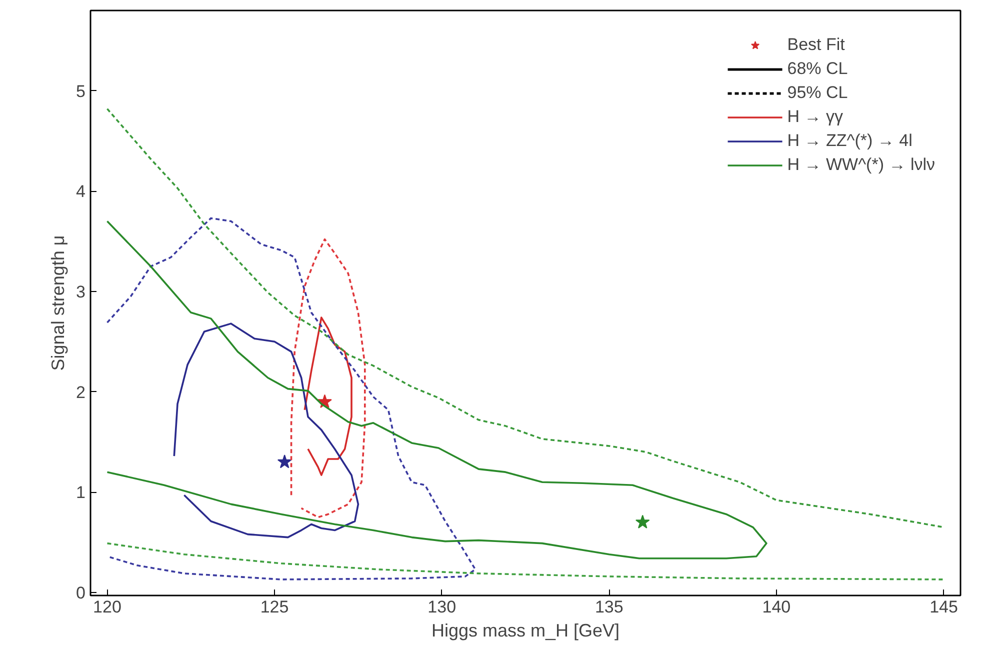 The image size is (989, 664). What do you see at coordinates (776, 607) in the screenshot?
I see `x-tick-label: 140` at bounding box center [776, 607].